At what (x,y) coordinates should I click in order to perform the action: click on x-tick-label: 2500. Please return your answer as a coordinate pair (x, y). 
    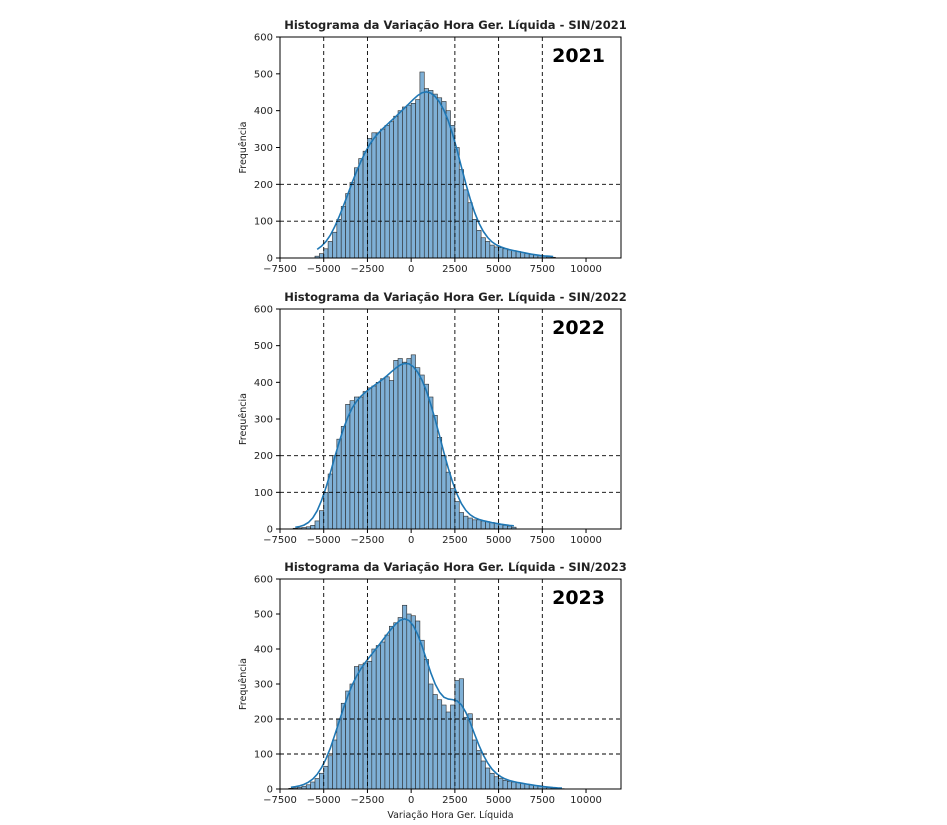
    Looking at the image, I should click on (454, 269).